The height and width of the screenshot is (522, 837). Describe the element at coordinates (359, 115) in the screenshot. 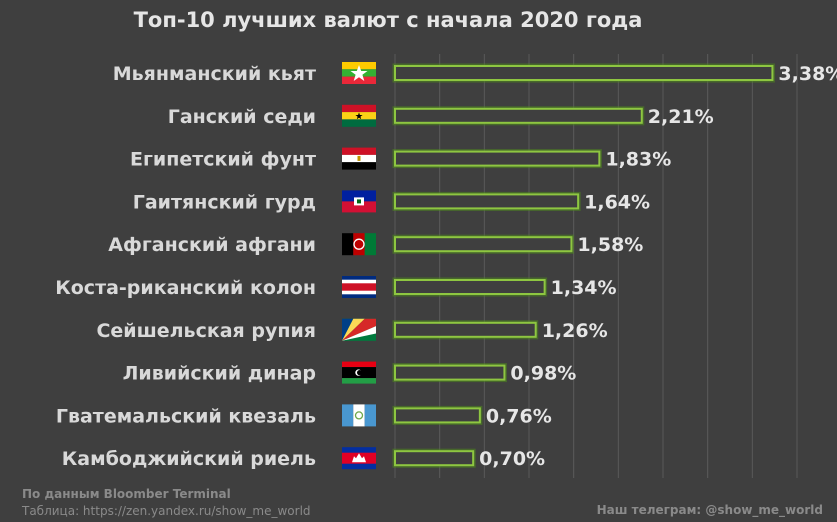

I see `ghana-flag-icon` at that location.